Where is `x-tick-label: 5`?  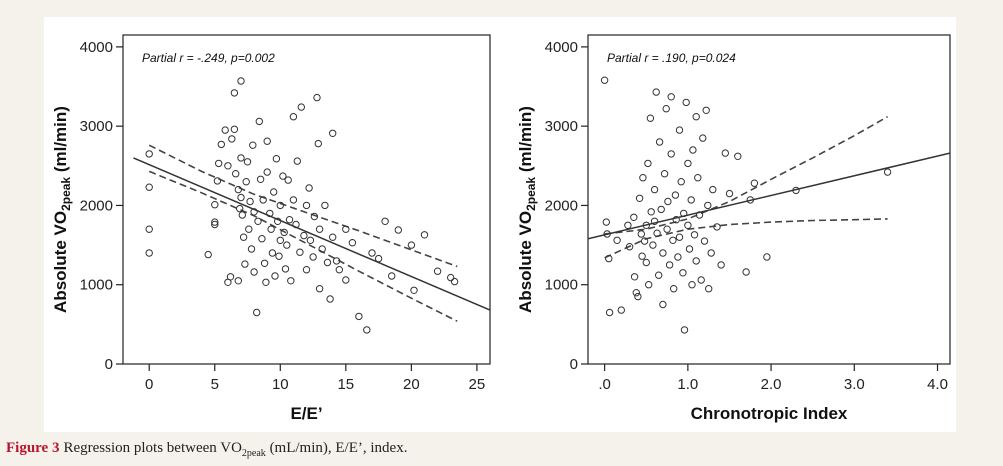 x-tick-label: 5 is located at coordinates (215, 384).